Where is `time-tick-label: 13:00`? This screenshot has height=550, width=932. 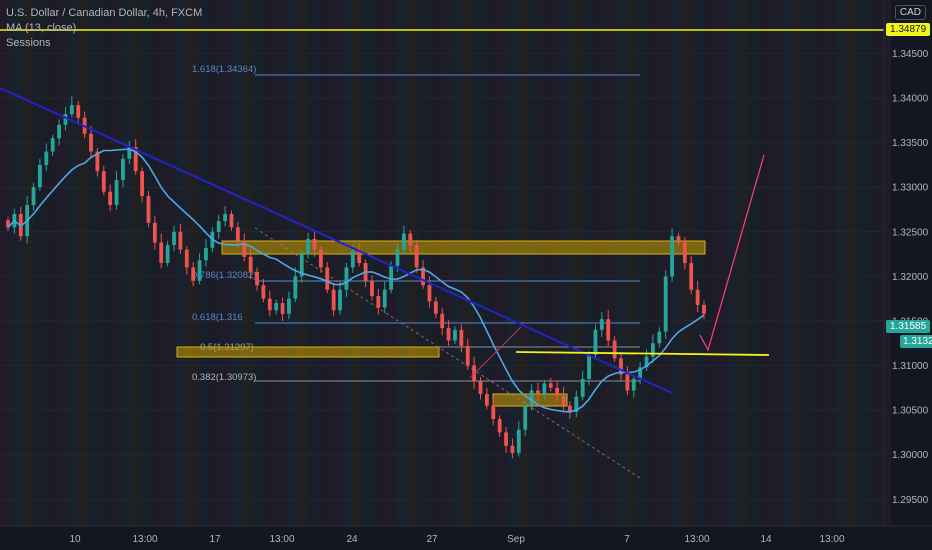
time-tick-label: 13:00 is located at coordinates (281, 539).